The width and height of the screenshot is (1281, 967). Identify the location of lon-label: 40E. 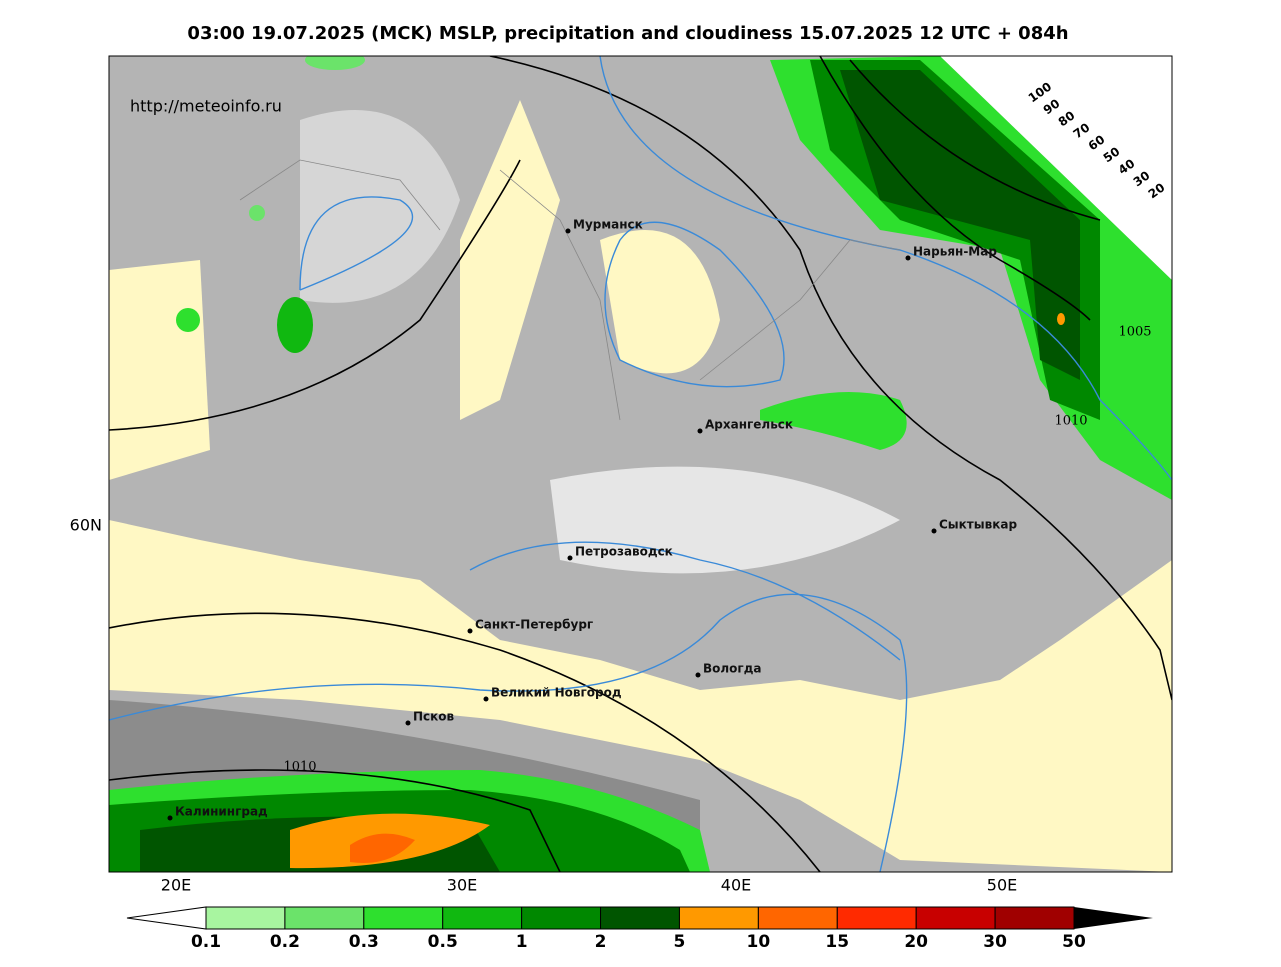
(736, 885).